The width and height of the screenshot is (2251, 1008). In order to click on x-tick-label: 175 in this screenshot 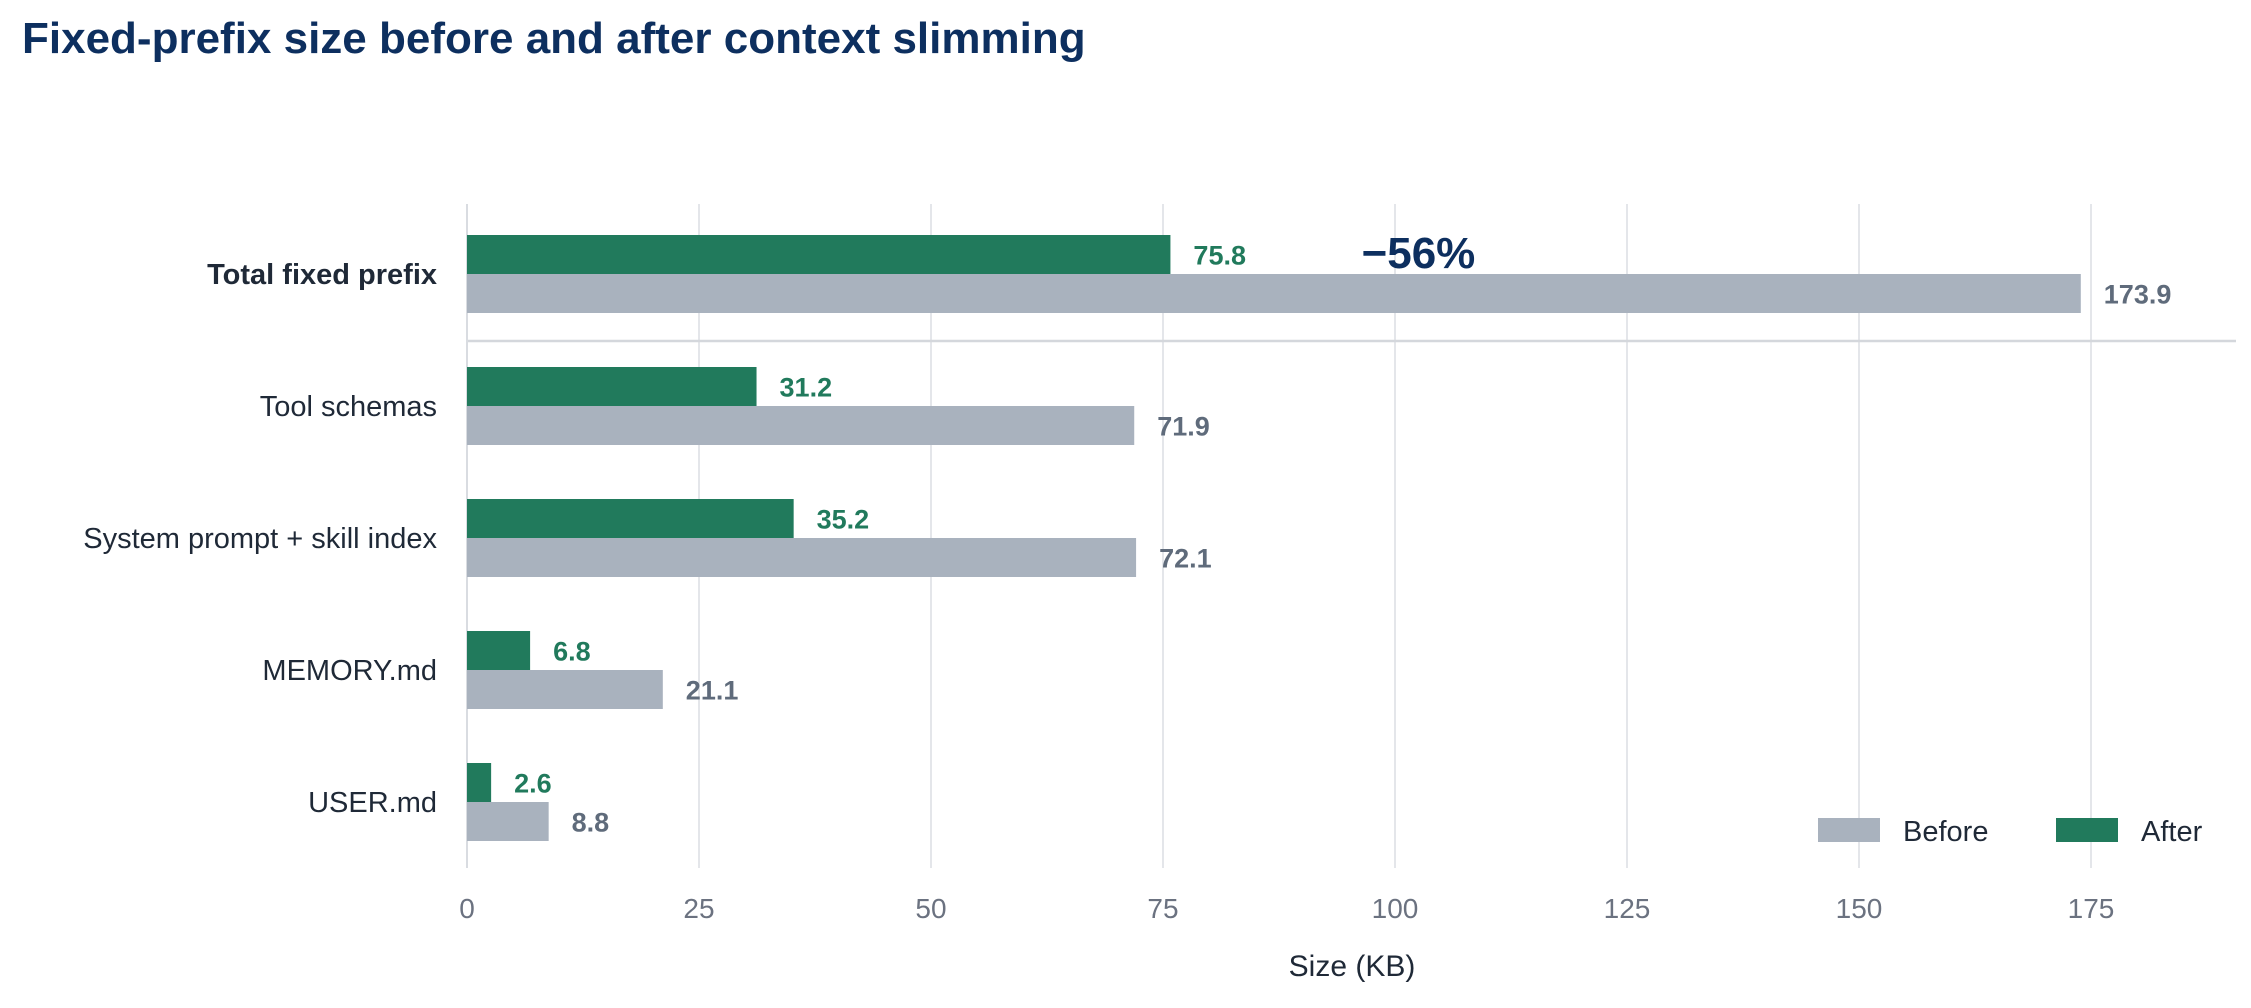, I will do `click(2091, 908)`.